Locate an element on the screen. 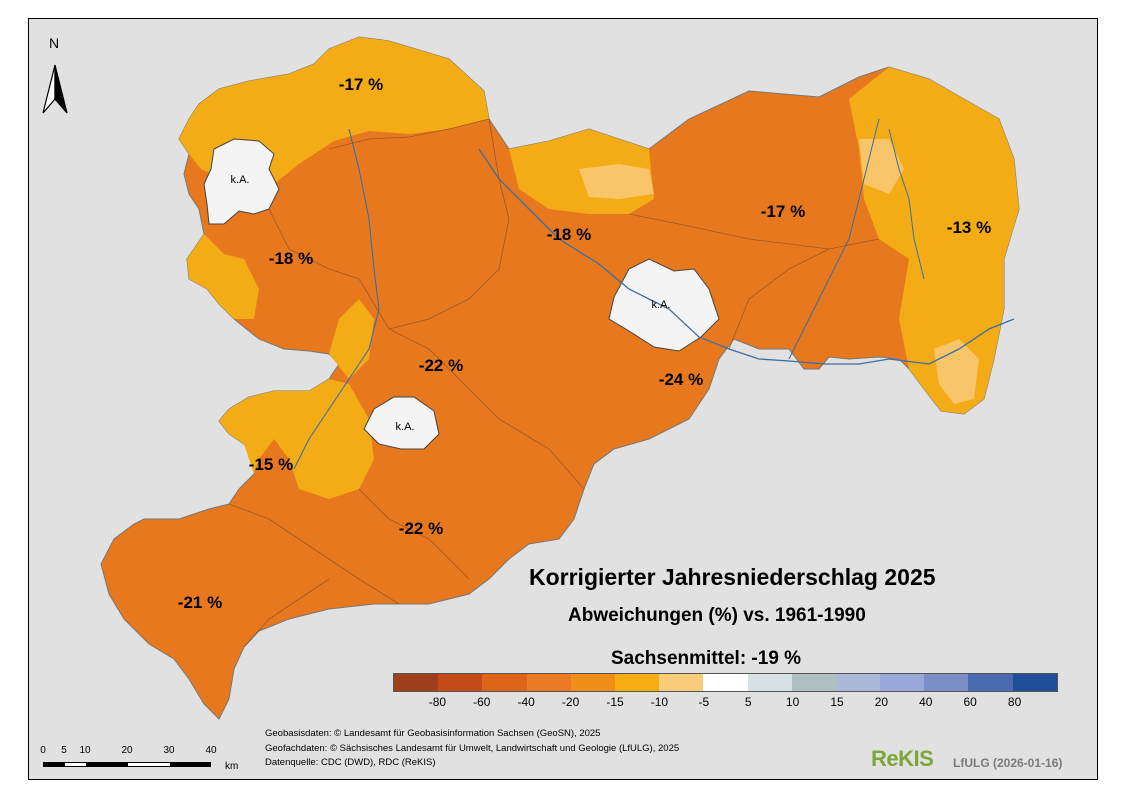 The height and width of the screenshot is (794, 1122). scale-unit: km is located at coordinates (232, 766).